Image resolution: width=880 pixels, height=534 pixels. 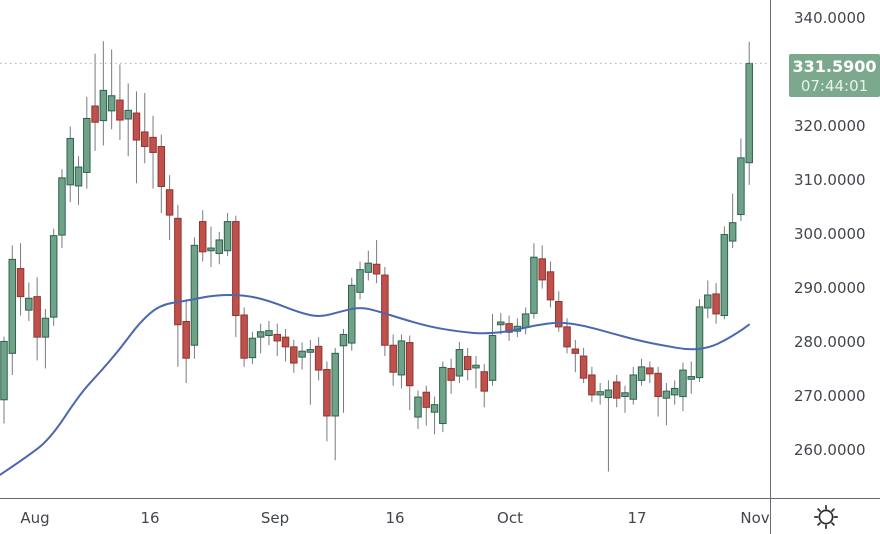 What do you see at coordinates (770, 267) in the screenshot?
I see `price-axis-separator-line` at bounding box center [770, 267].